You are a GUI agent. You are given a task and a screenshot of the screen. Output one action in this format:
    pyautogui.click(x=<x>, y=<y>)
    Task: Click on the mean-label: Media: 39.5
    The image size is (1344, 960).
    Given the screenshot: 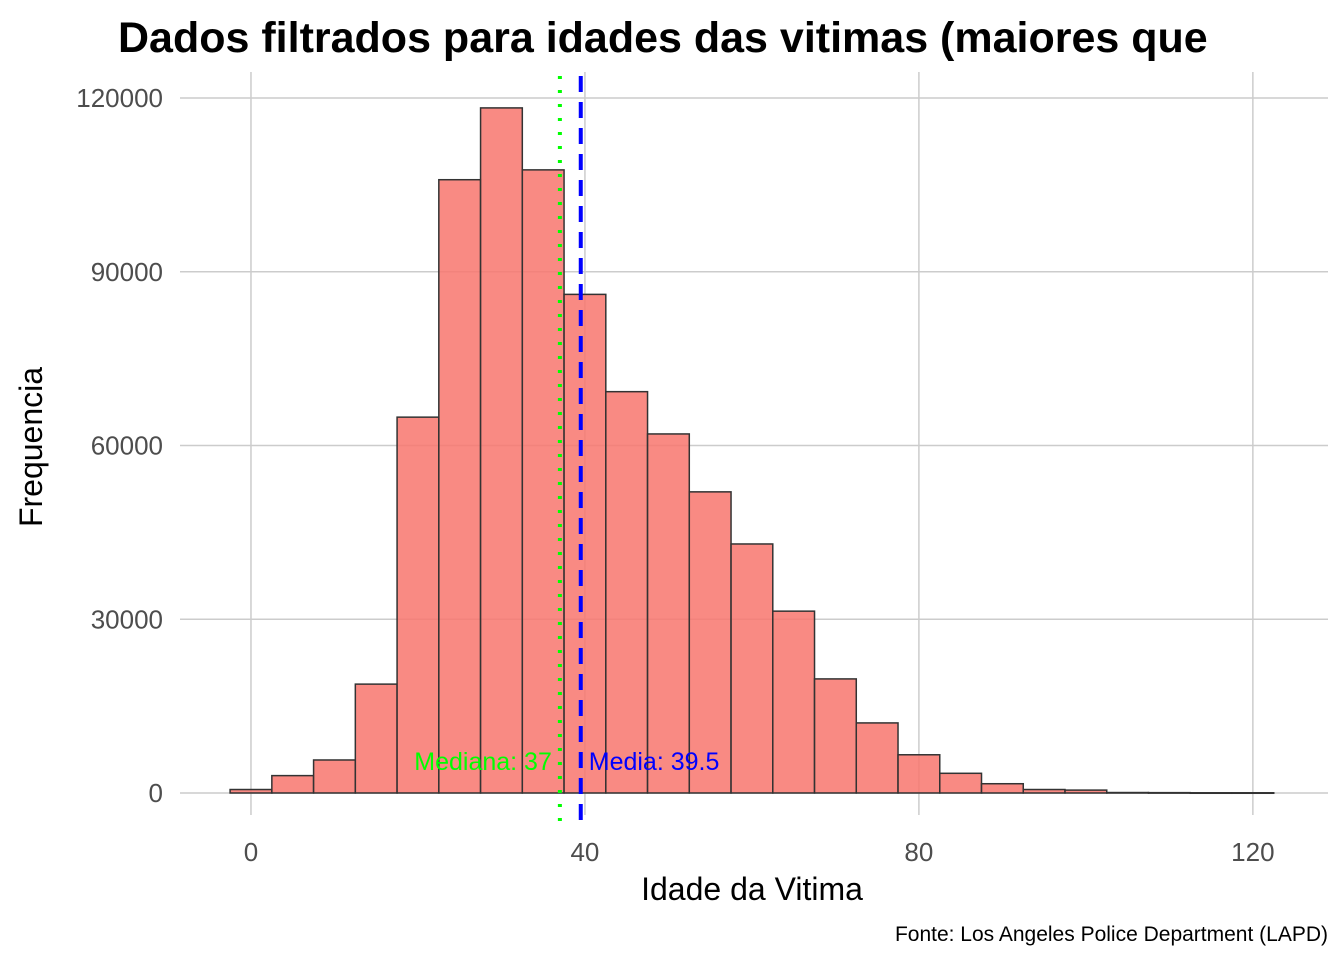 What is the action you would take?
    pyautogui.click(x=654, y=762)
    